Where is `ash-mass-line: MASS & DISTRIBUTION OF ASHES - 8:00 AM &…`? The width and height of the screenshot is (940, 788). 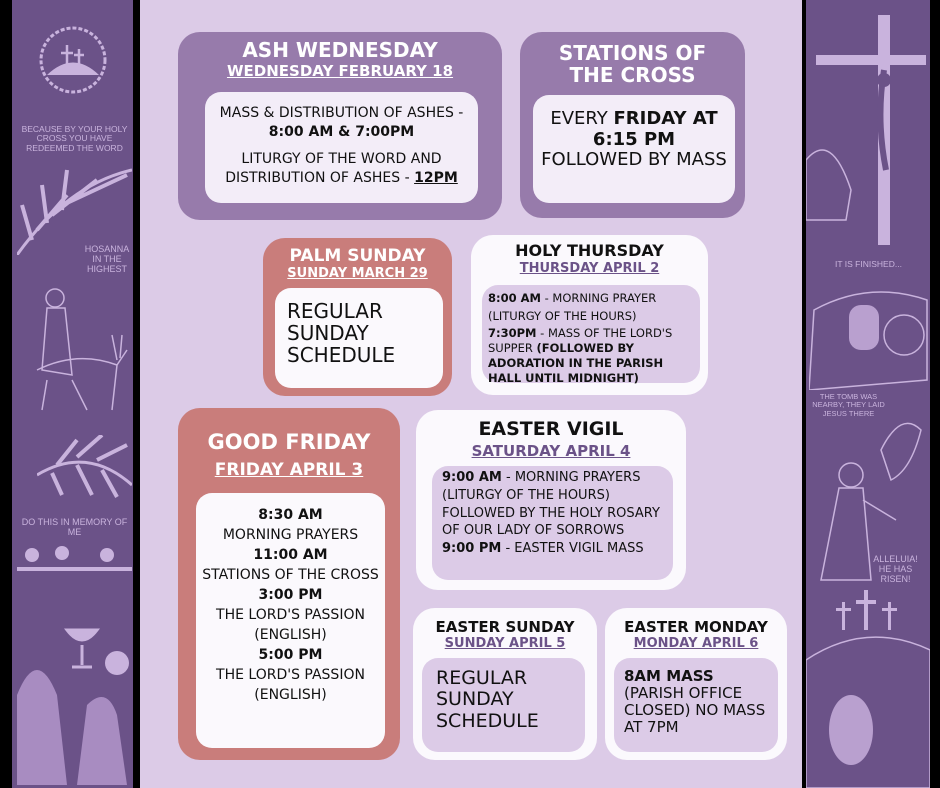 ash-mass-line: MASS & DISTRIBUTION OF ASHES - 8:00 AM &… is located at coordinates (341, 122).